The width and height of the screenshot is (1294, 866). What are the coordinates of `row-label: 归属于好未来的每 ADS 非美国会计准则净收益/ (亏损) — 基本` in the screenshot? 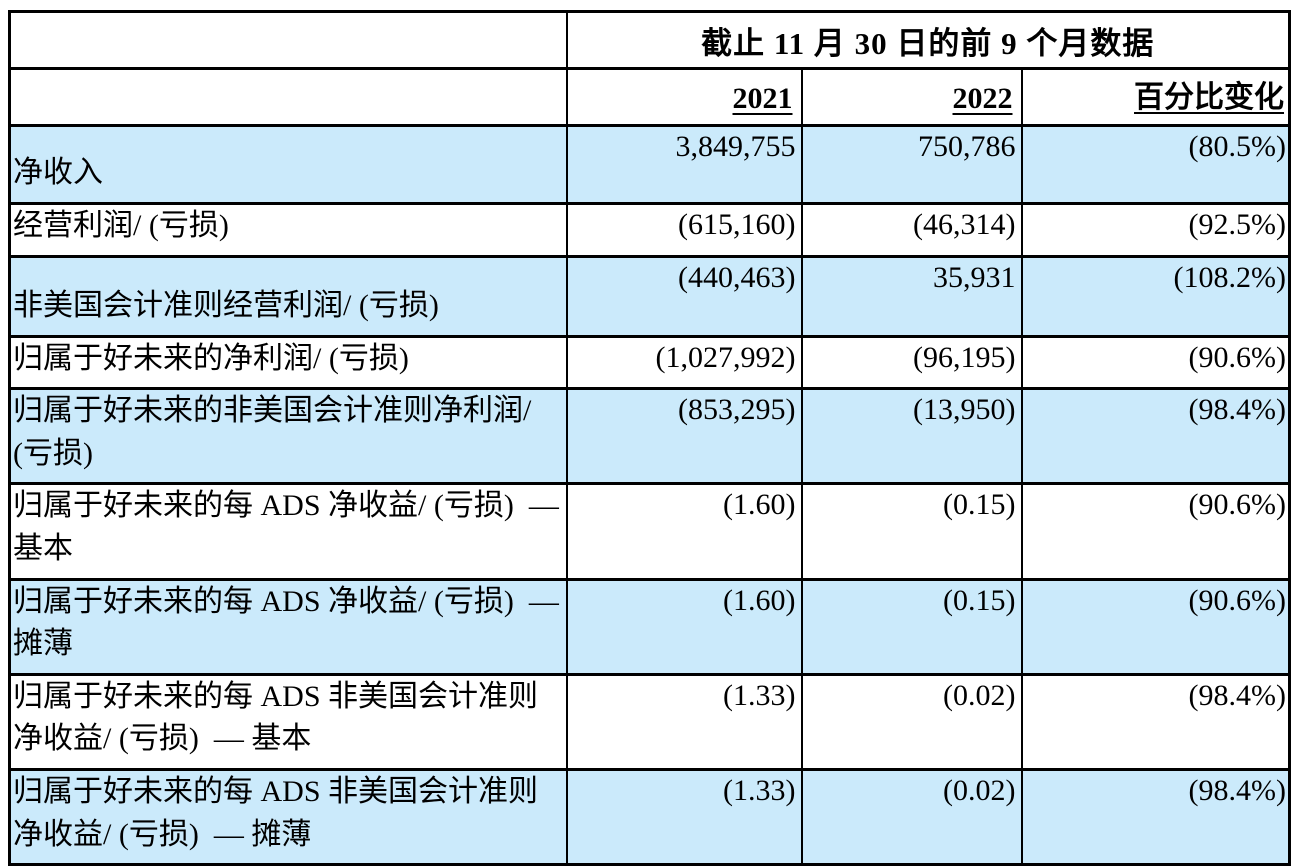 It's located at (288, 721).